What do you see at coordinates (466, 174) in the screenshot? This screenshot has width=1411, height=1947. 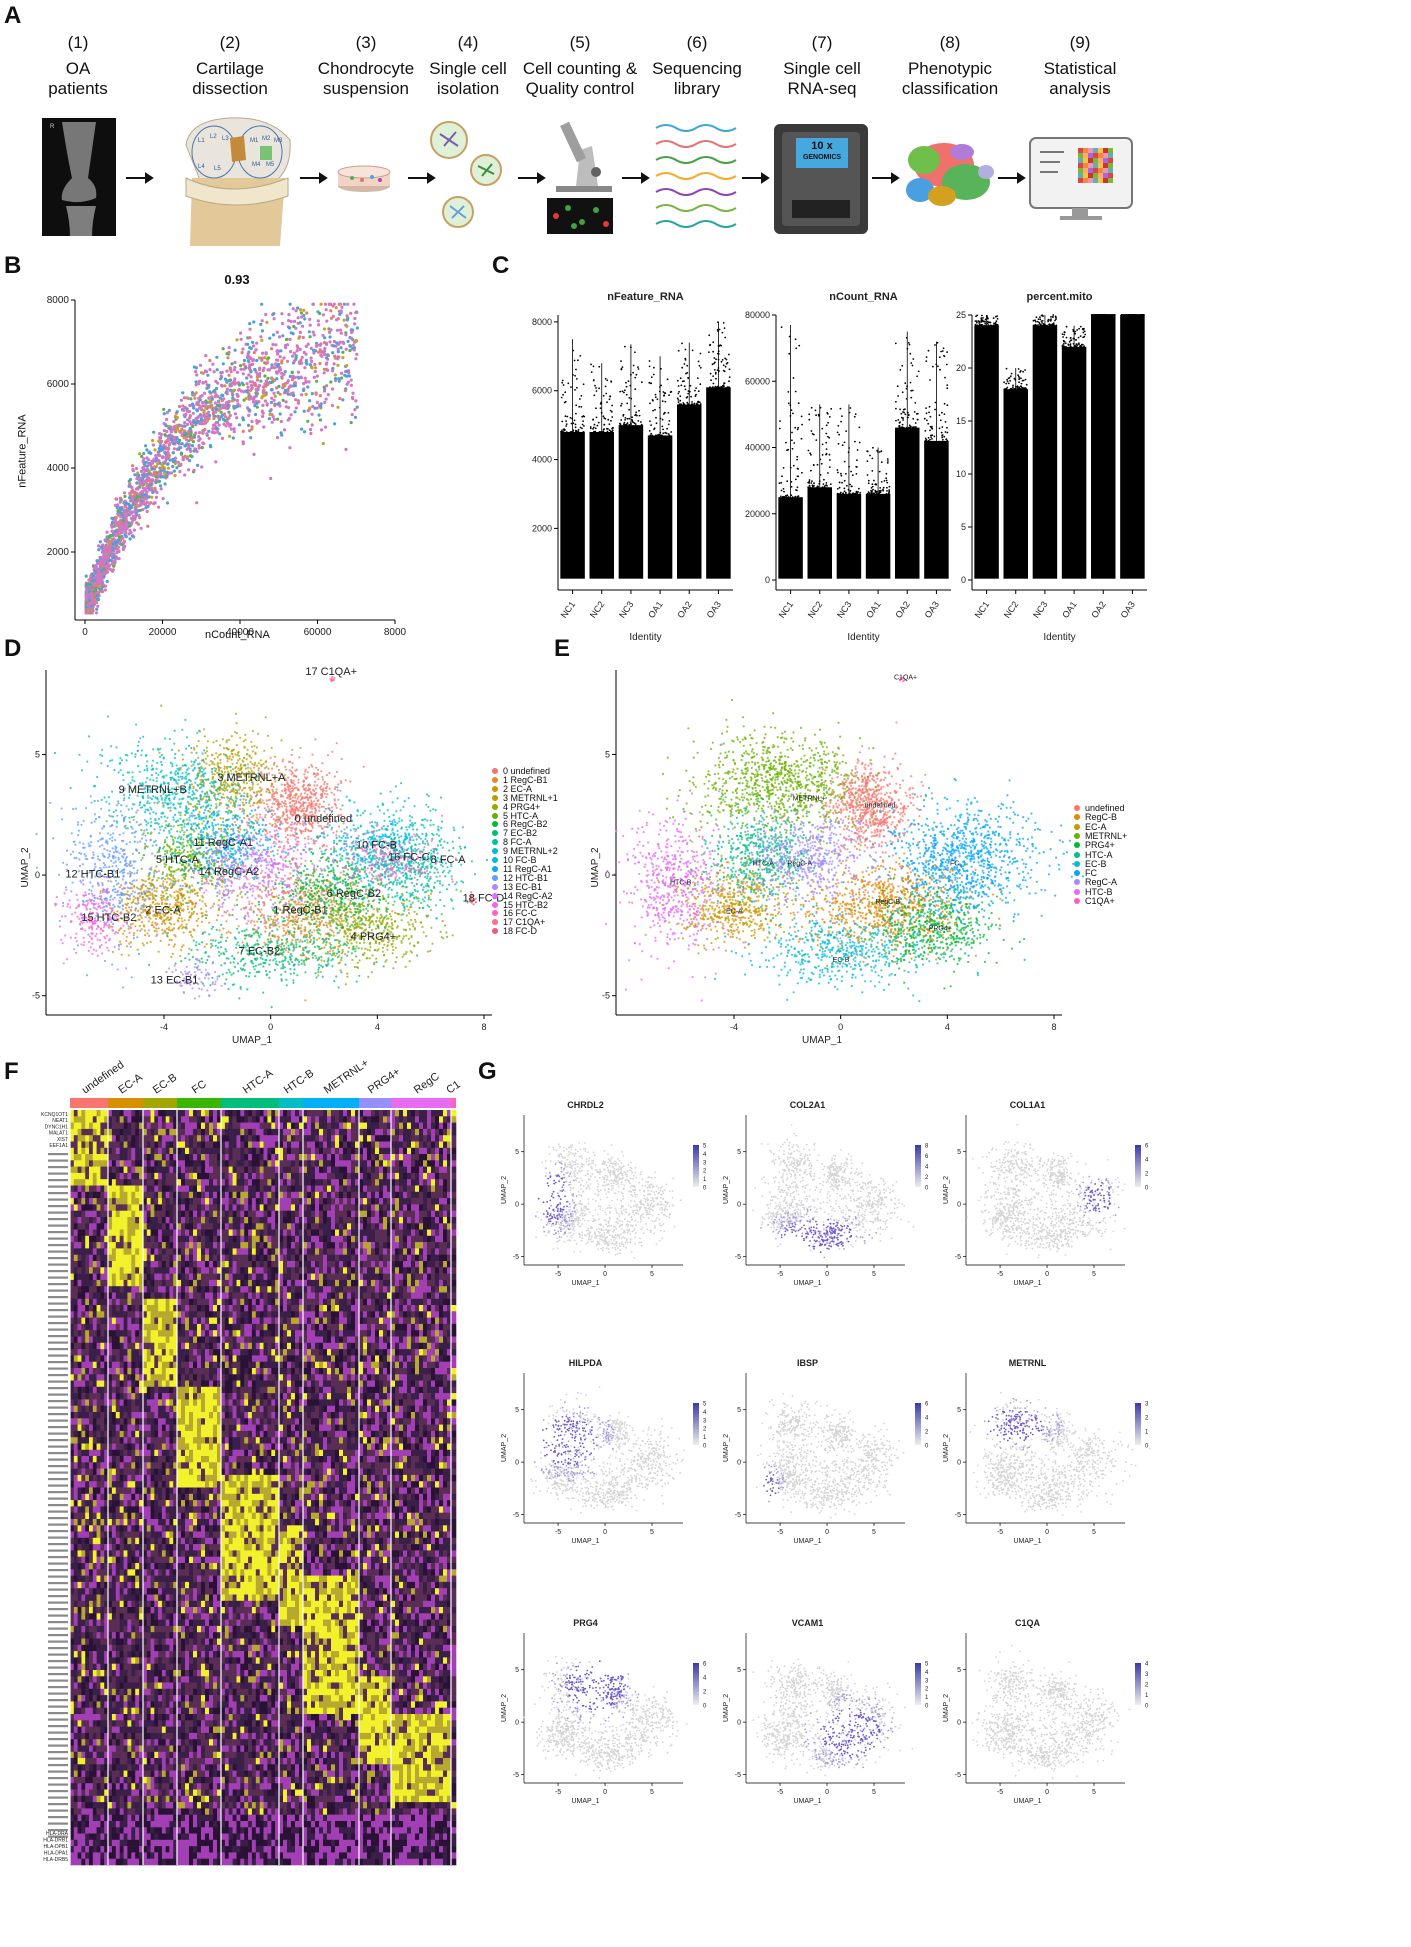 I see `single-cell-droplets` at bounding box center [466, 174].